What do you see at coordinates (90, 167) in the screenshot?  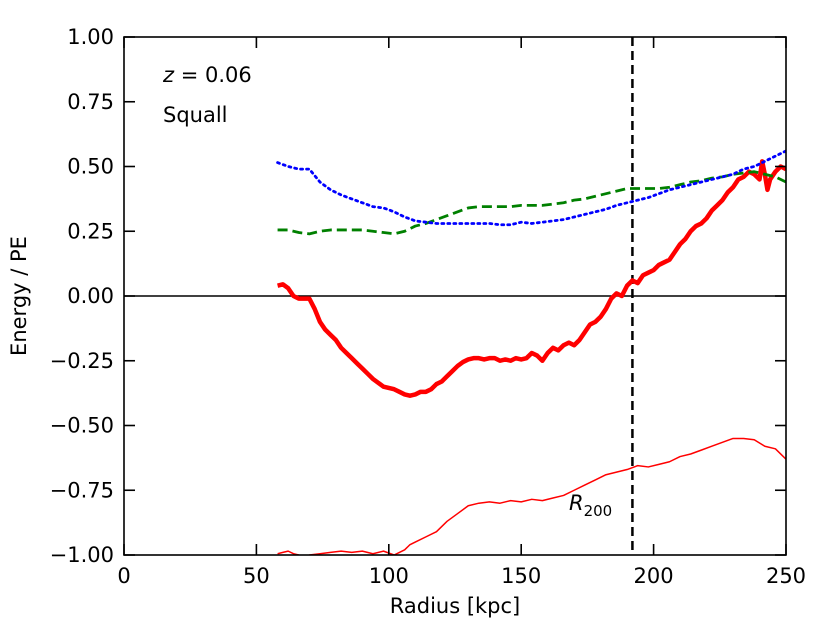 I see `y-tick-label: 0.50` at bounding box center [90, 167].